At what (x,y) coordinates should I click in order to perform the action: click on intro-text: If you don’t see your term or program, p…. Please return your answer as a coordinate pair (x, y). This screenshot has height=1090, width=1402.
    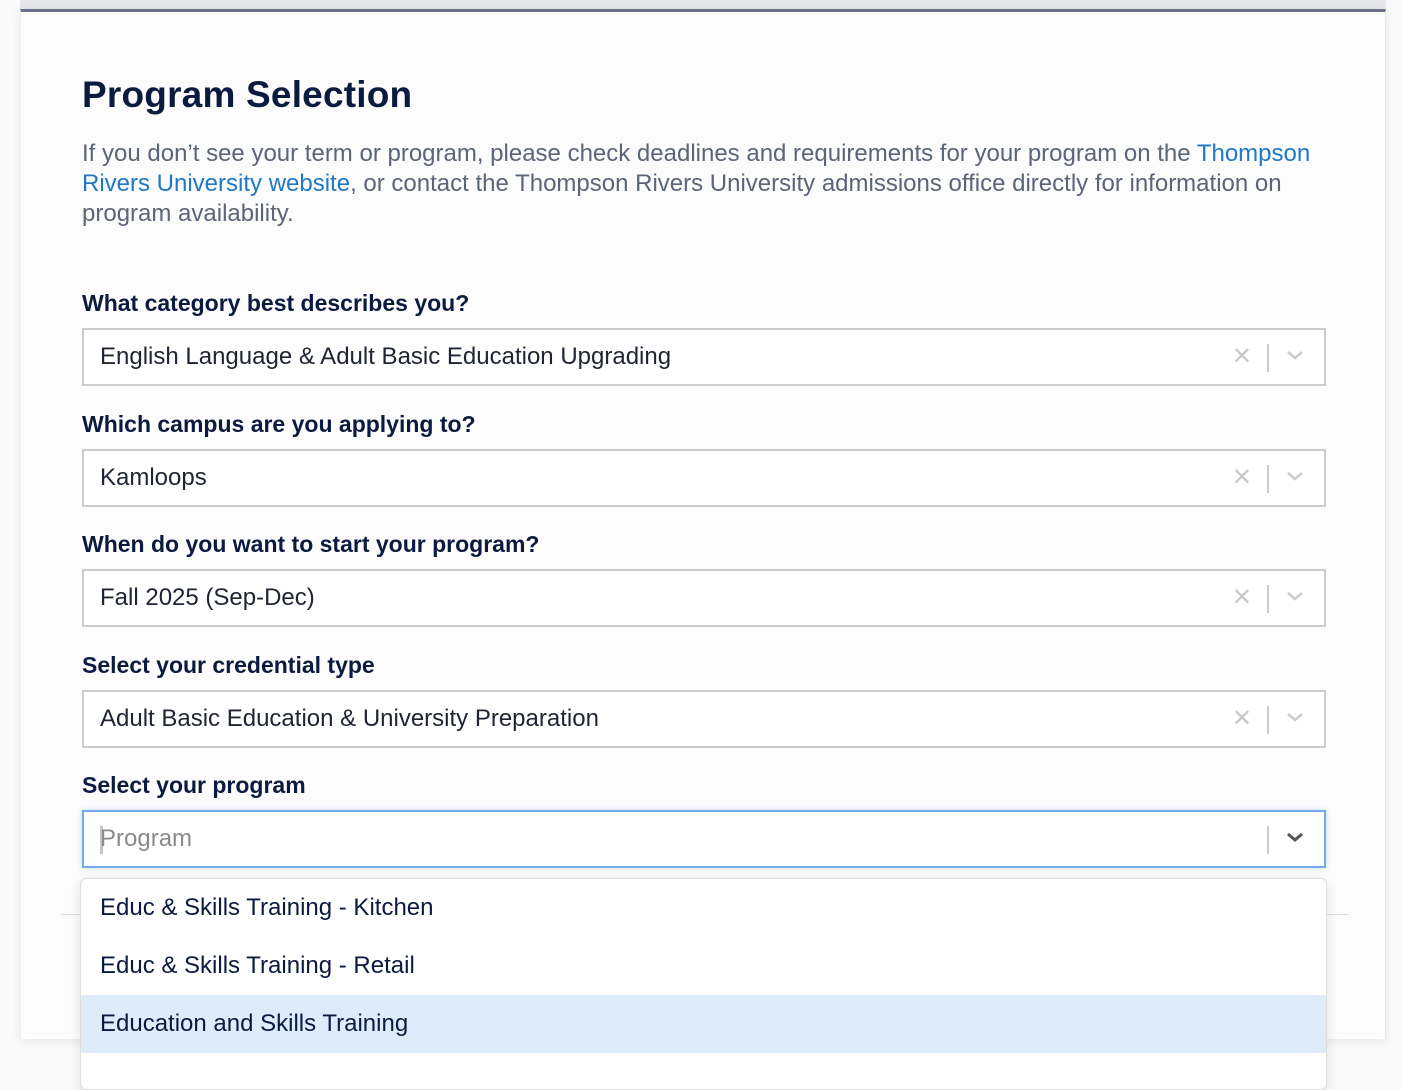
    Looking at the image, I should click on (712, 184).